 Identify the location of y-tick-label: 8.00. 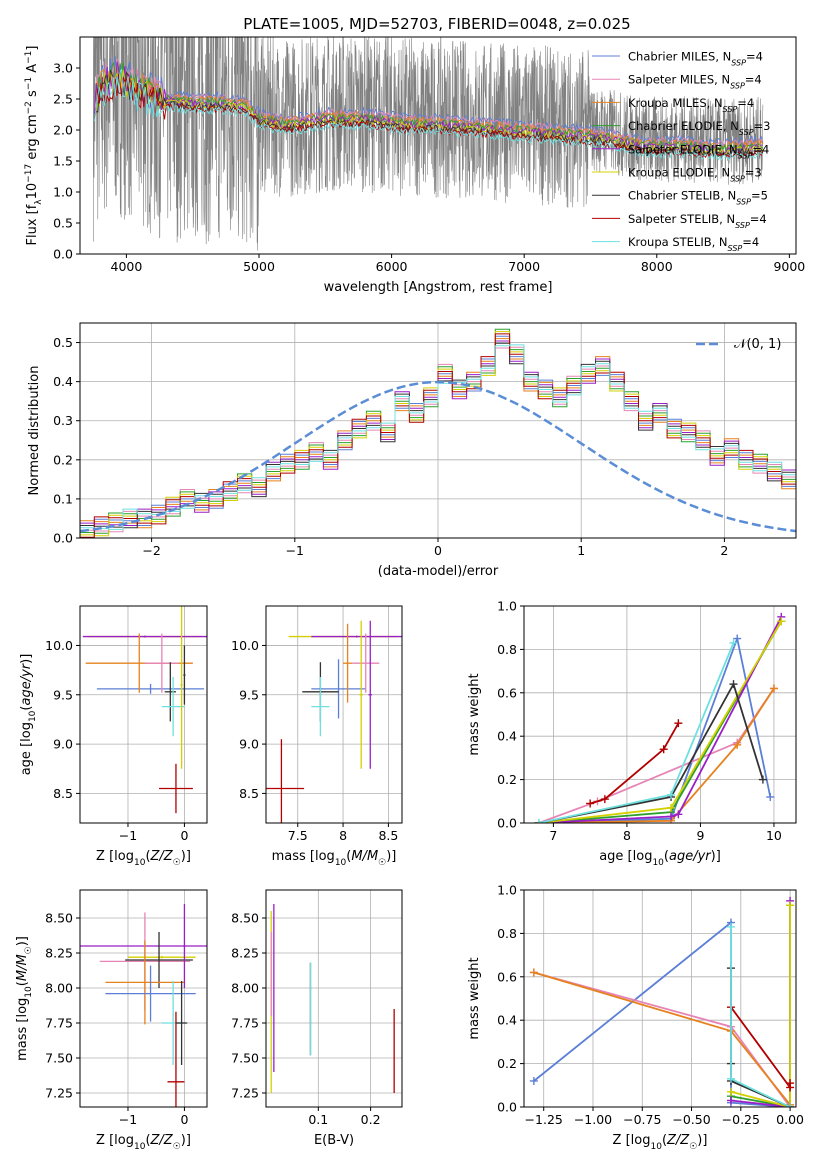
(59, 988).